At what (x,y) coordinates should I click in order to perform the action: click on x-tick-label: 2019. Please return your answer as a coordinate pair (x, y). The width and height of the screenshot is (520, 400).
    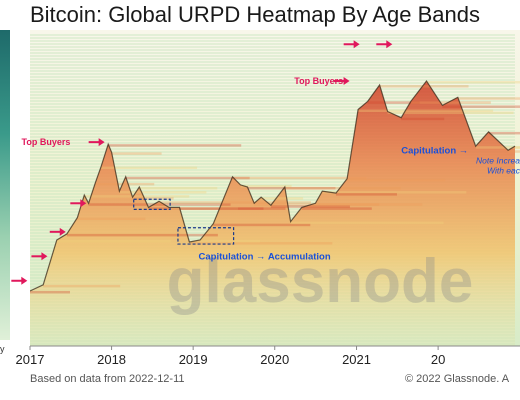
    Looking at the image, I should click on (193, 359).